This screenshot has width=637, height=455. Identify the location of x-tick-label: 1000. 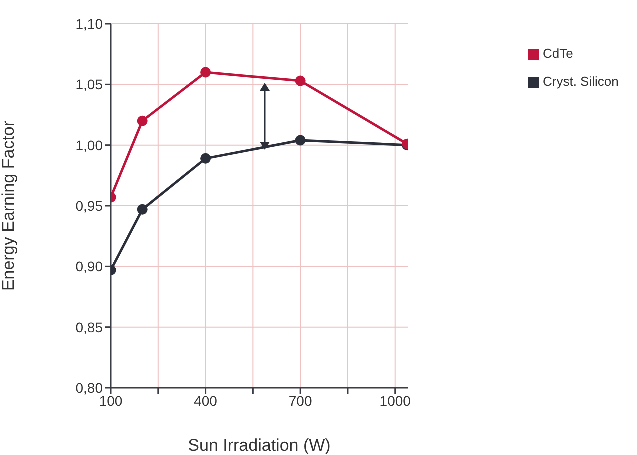
(396, 400).